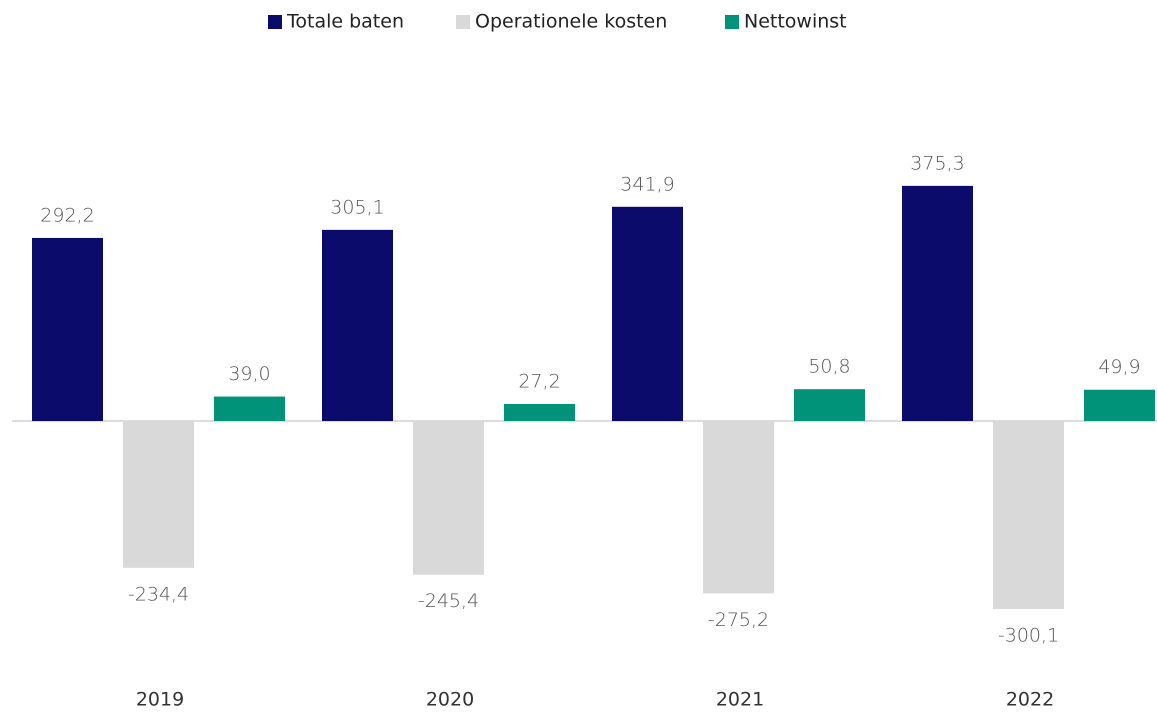 The width and height of the screenshot is (1157, 713). Describe the element at coordinates (67, 215) in the screenshot. I see `data-label: 292,2` at that location.